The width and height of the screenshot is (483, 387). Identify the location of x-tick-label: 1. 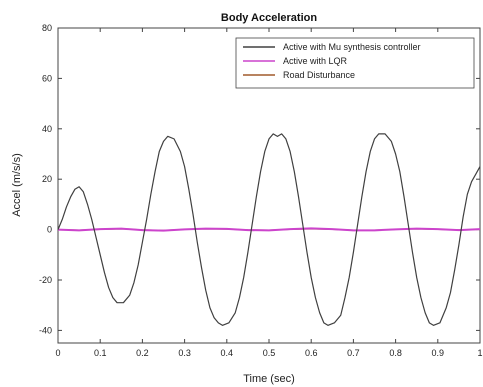
(479, 353).